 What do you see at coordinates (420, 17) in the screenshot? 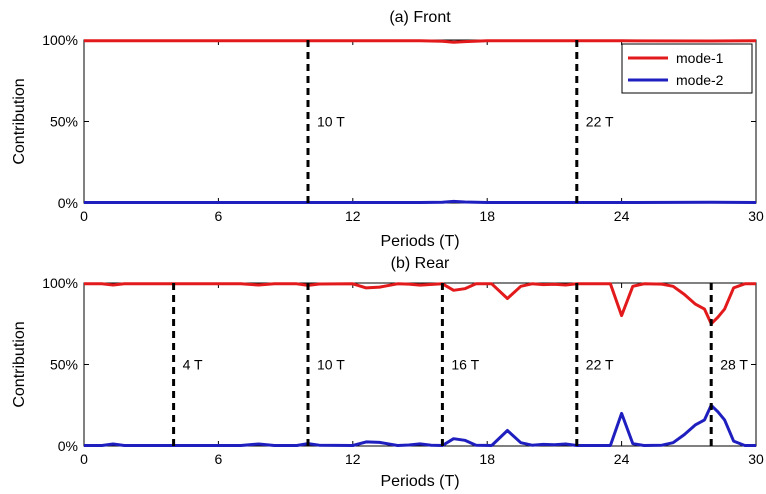
I see `chart-title: (a) Front` at bounding box center [420, 17].